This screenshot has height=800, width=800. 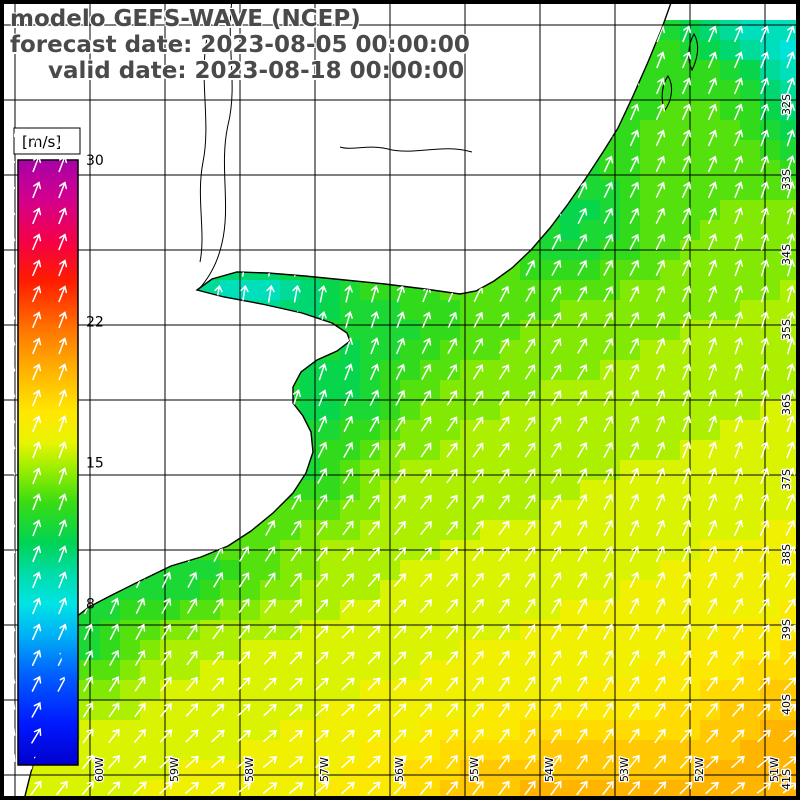 I want to click on lon-tick-label: 59W, so click(x=174, y=769).